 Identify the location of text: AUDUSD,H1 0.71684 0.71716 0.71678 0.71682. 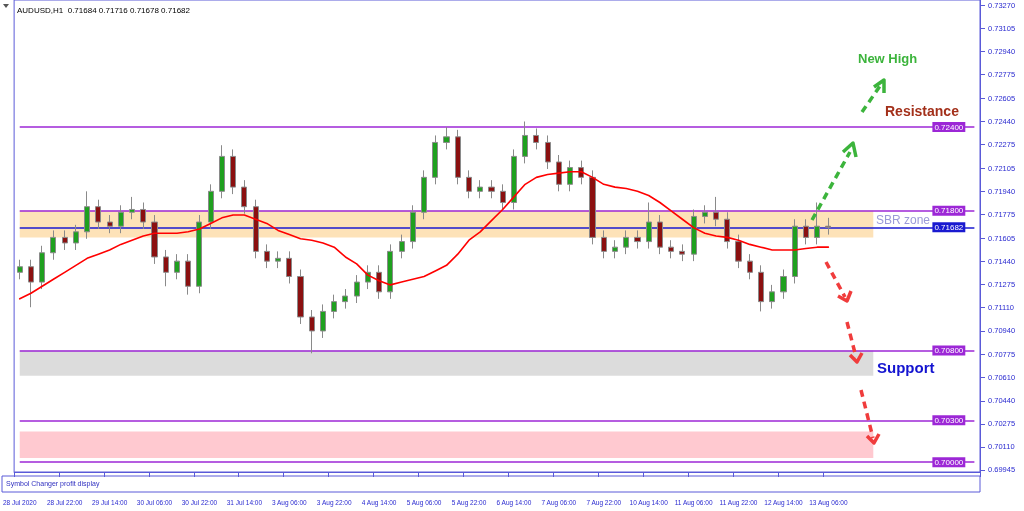
(104, 10).